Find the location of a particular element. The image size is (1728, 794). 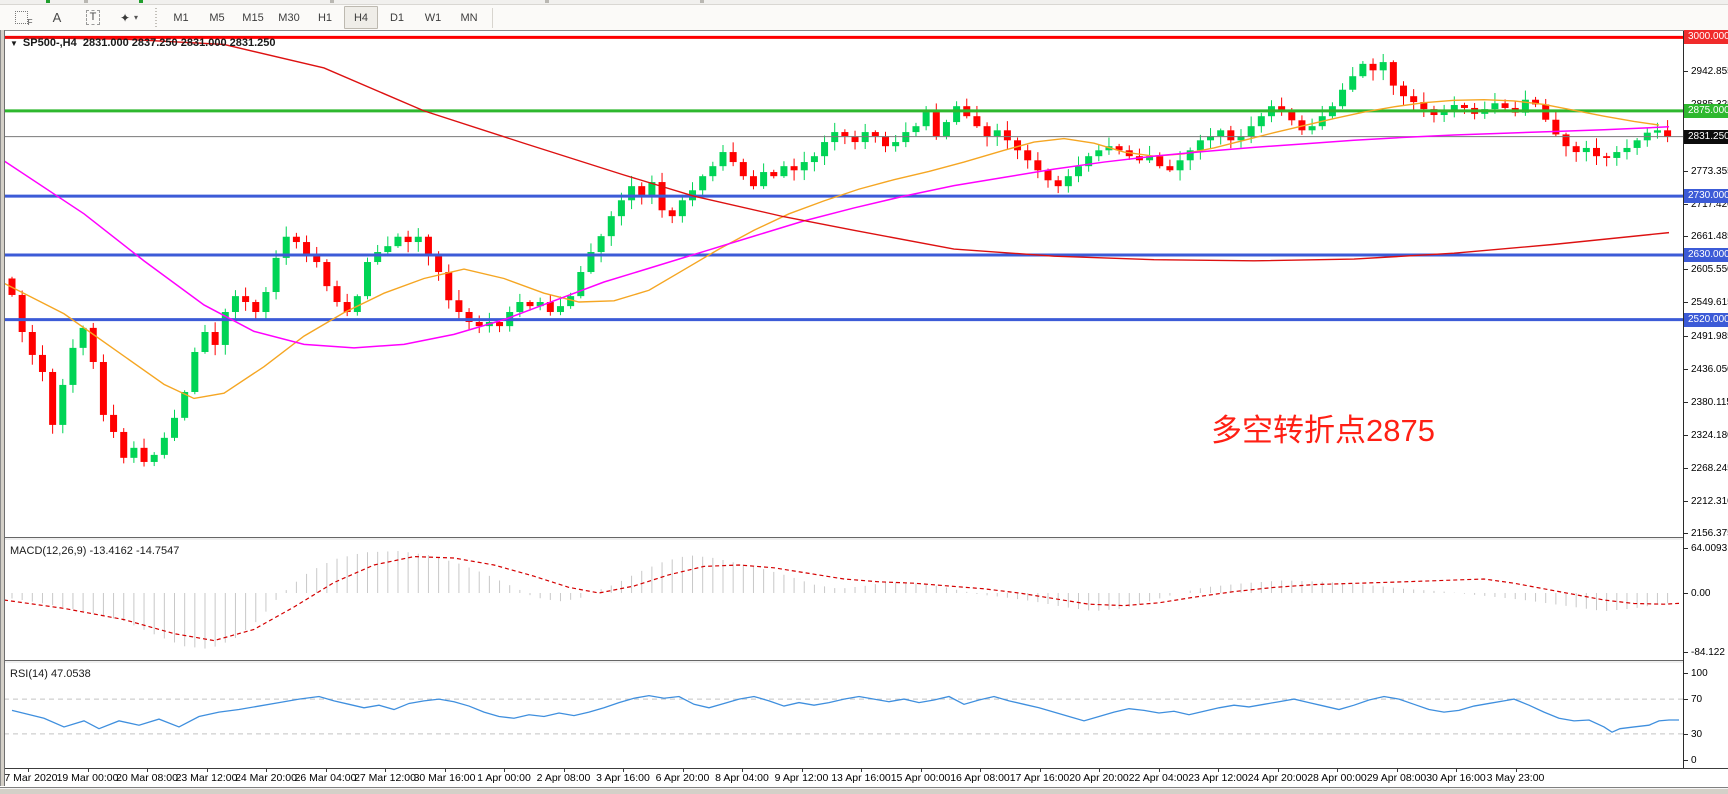

text-box-button: T is located at coordinates (93, 17).